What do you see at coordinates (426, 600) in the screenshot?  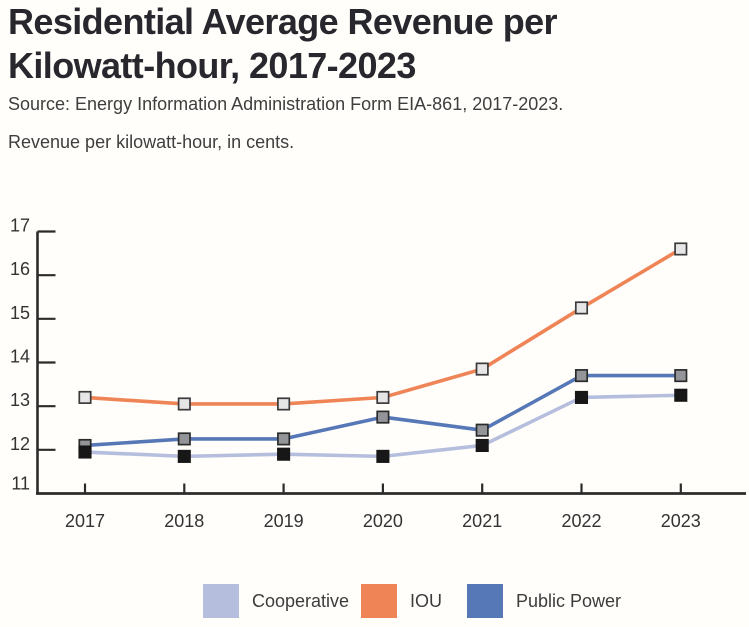 I see `legend-label: IOU` at bounding box center [426, 600].